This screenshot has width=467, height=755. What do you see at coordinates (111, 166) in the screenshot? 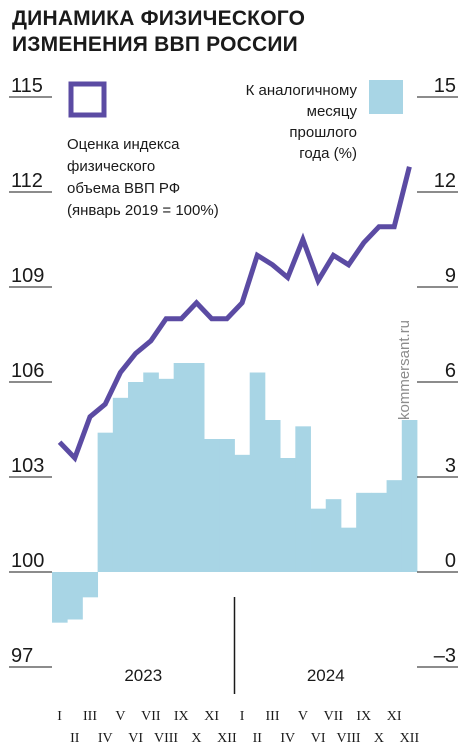
I see `line-legend-label: физического` at bounding box center [111, 166].